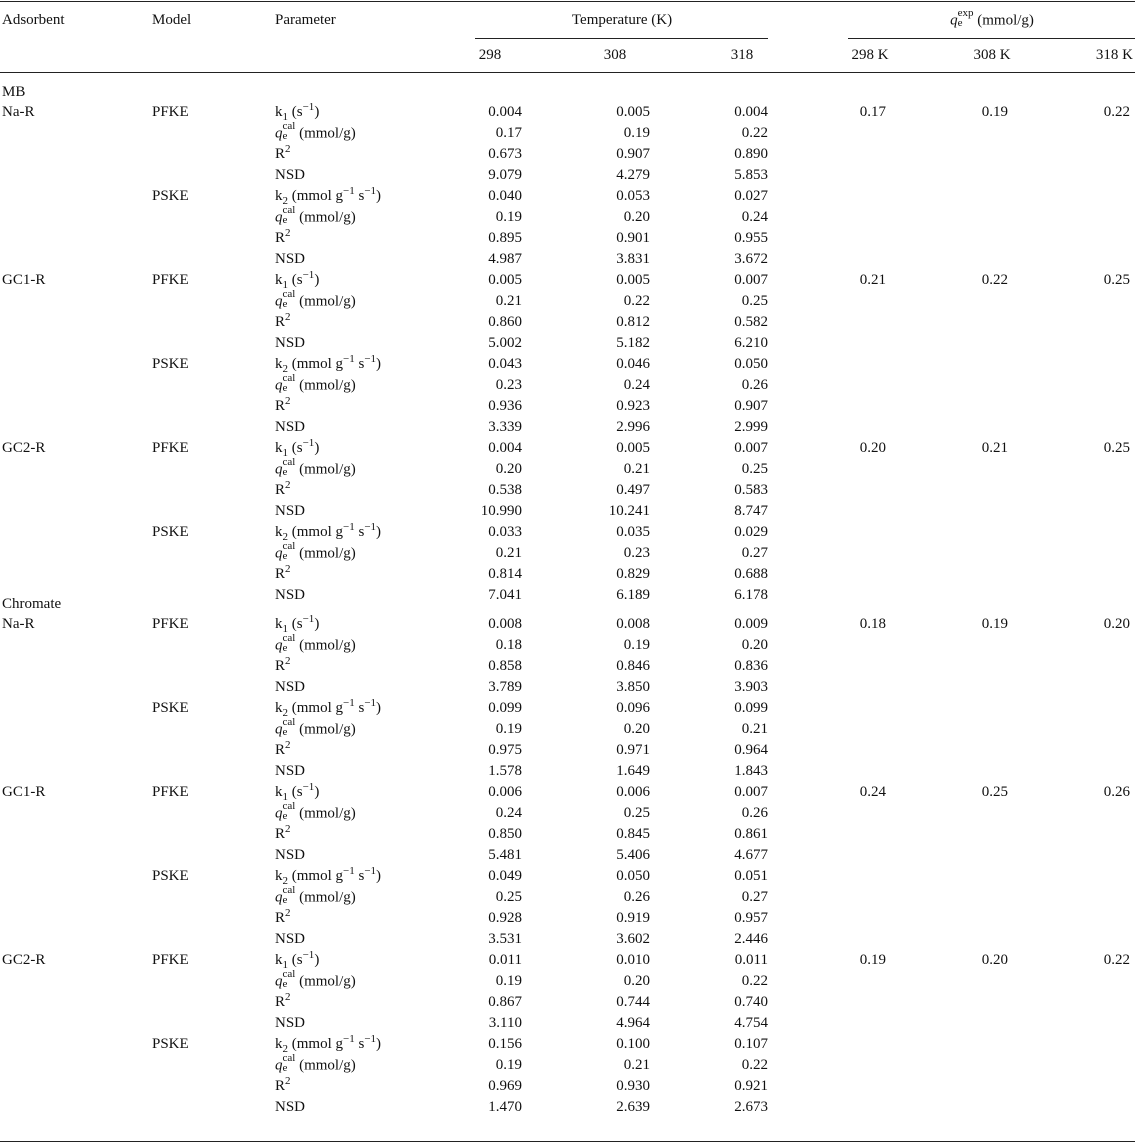  What do you see at coordinates (751, 771) in the screenshot?
I see `cell-value: 1.843` at bounding box center [751, 771].